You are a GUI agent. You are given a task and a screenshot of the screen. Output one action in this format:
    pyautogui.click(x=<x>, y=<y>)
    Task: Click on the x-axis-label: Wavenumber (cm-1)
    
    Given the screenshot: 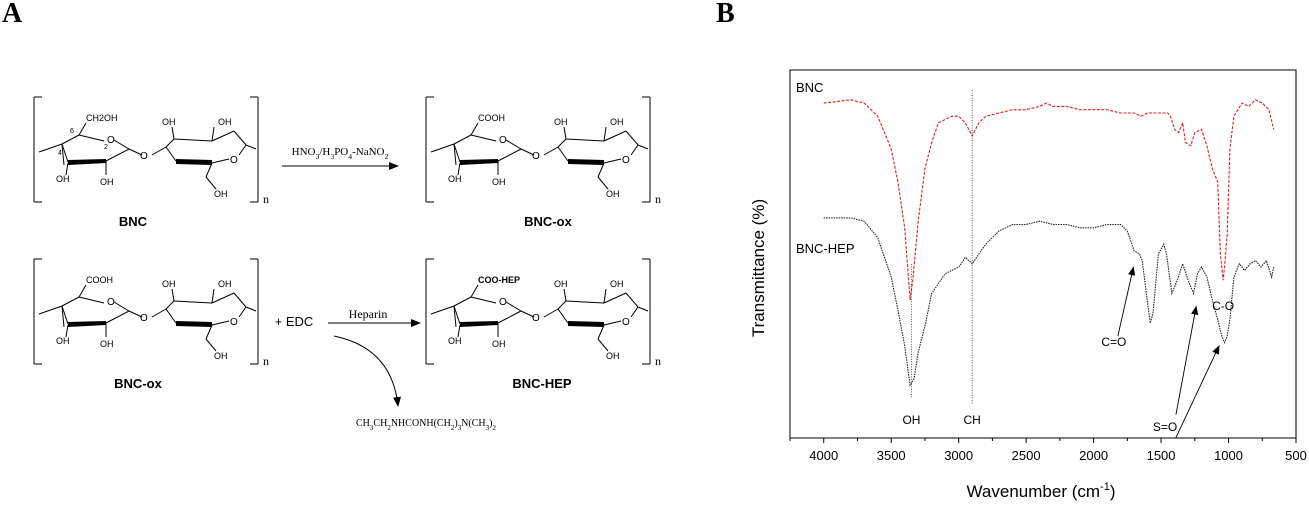 What is the action you would take?
    pyautogui.click(x=1041, y=491)
    